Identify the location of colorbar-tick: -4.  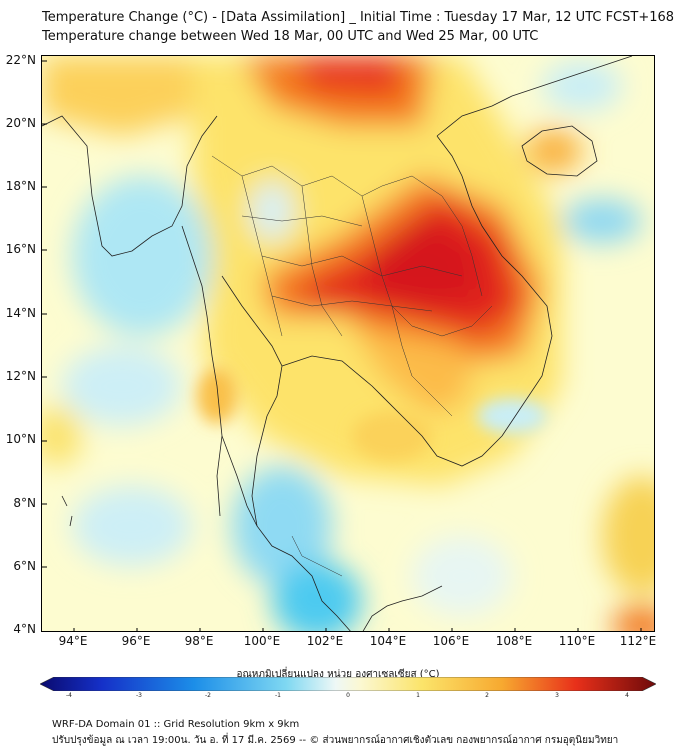
(69, 695).